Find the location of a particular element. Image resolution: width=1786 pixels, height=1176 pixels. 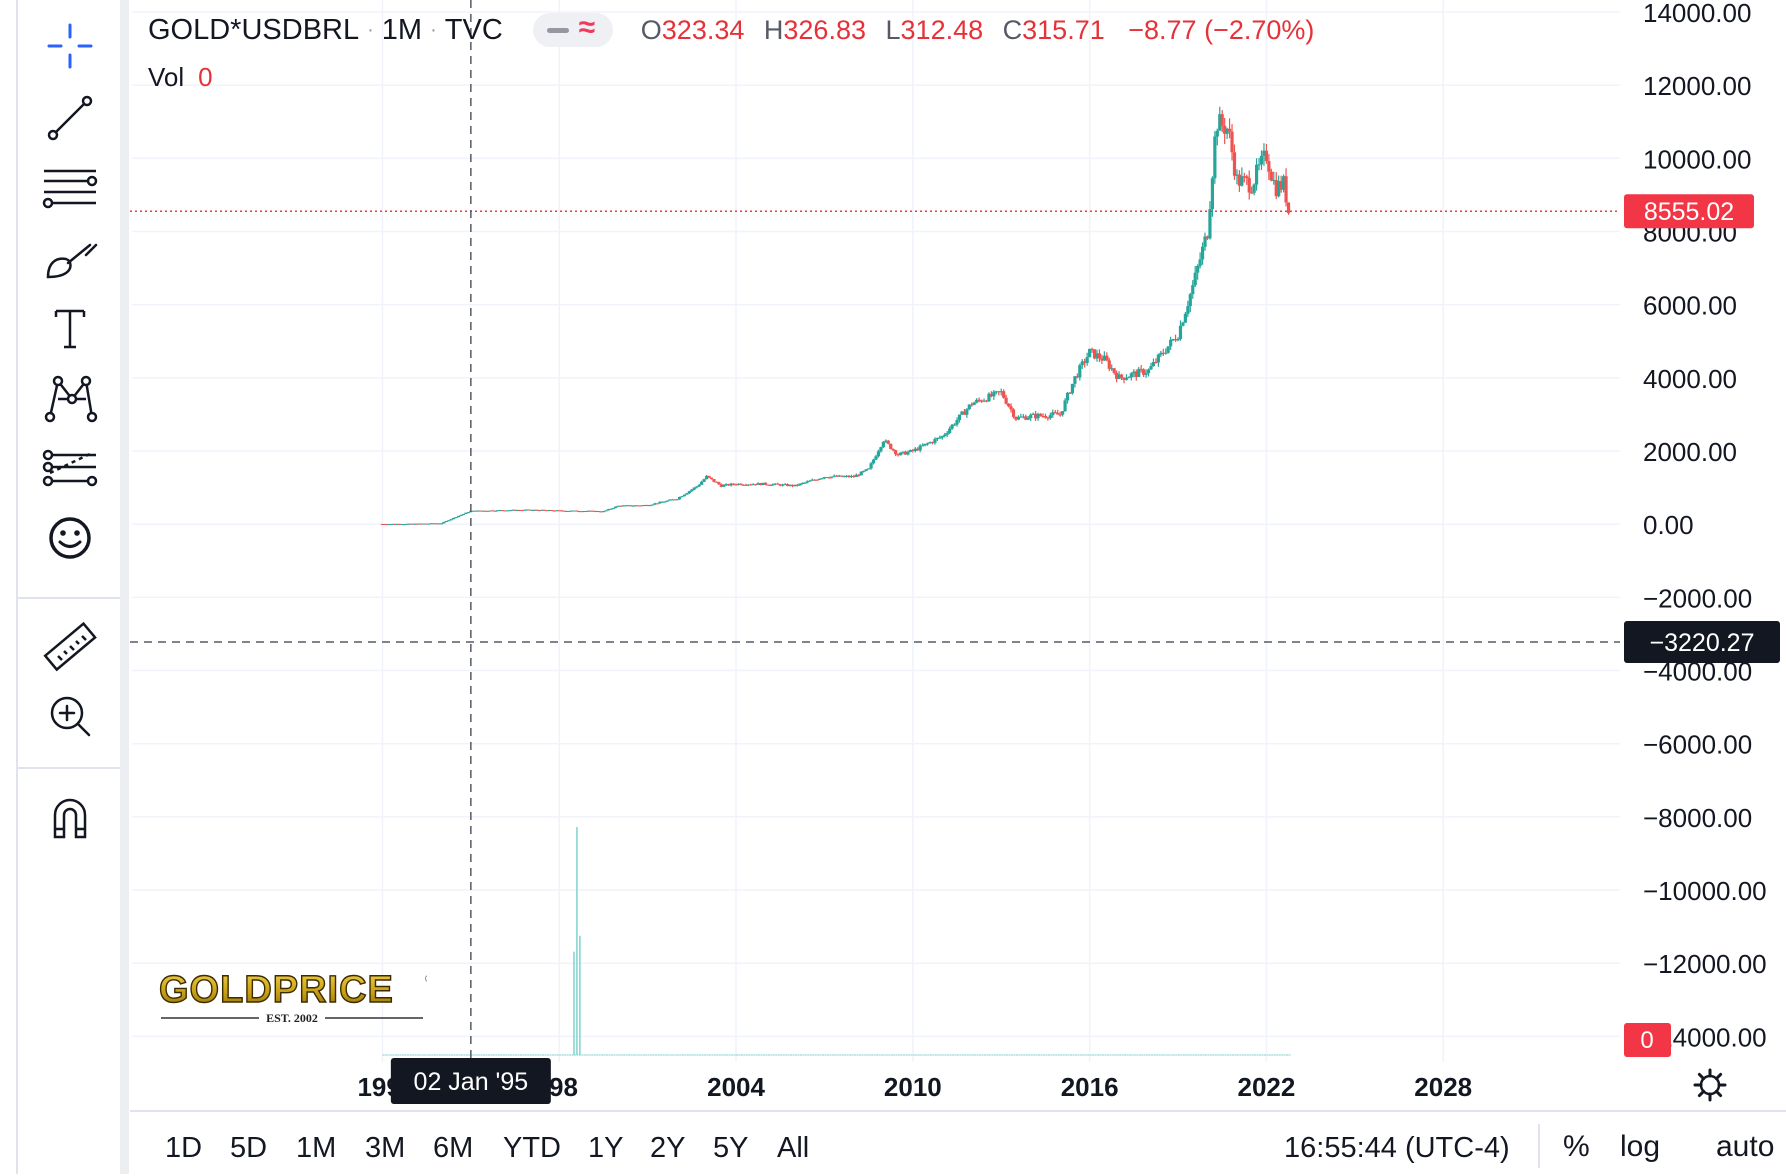

emoji-tool-button is located at coordinates (70, 538).